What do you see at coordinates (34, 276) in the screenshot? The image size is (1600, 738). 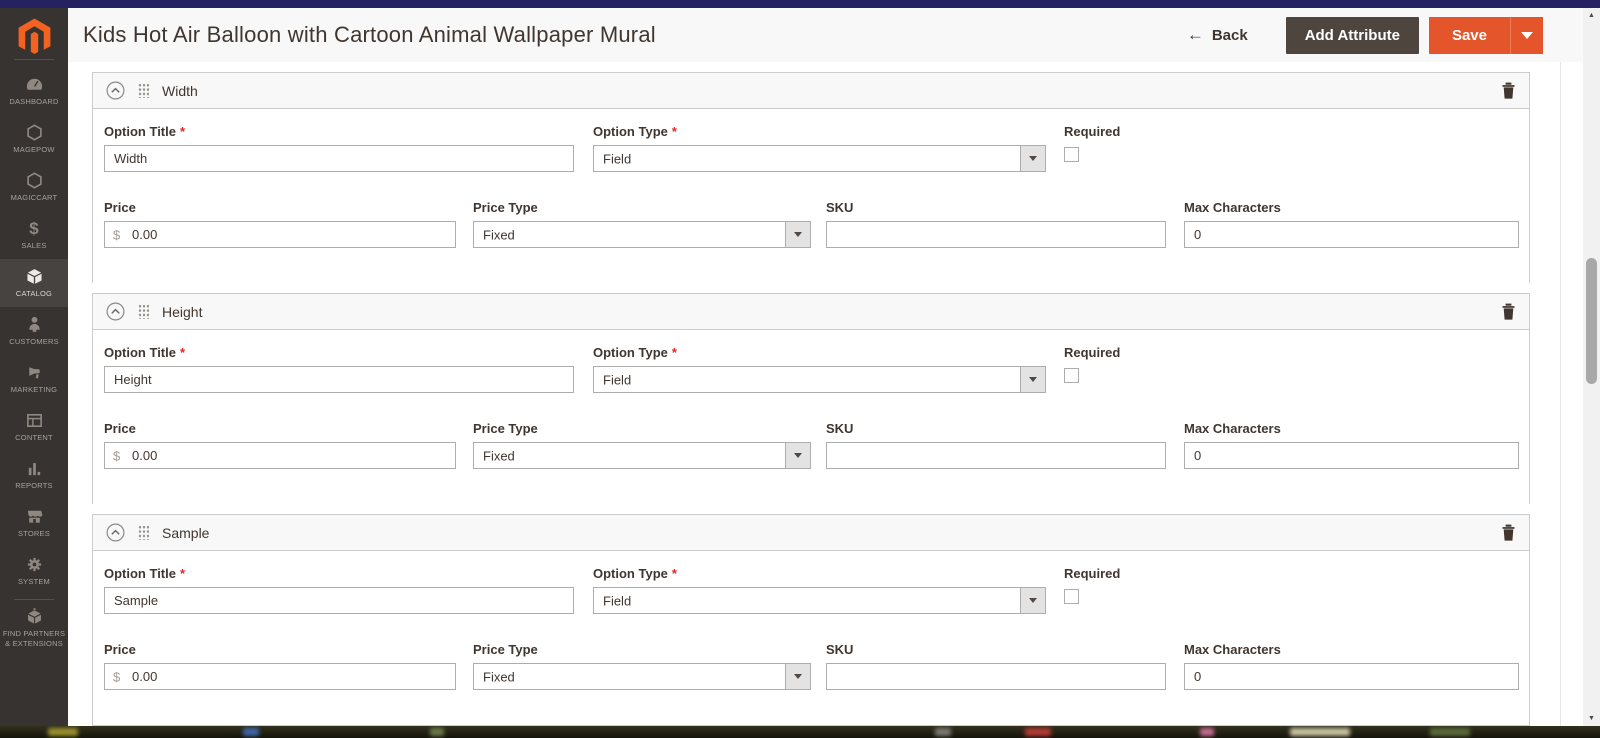 I see `box-icon` at bounding box center [34, 276].